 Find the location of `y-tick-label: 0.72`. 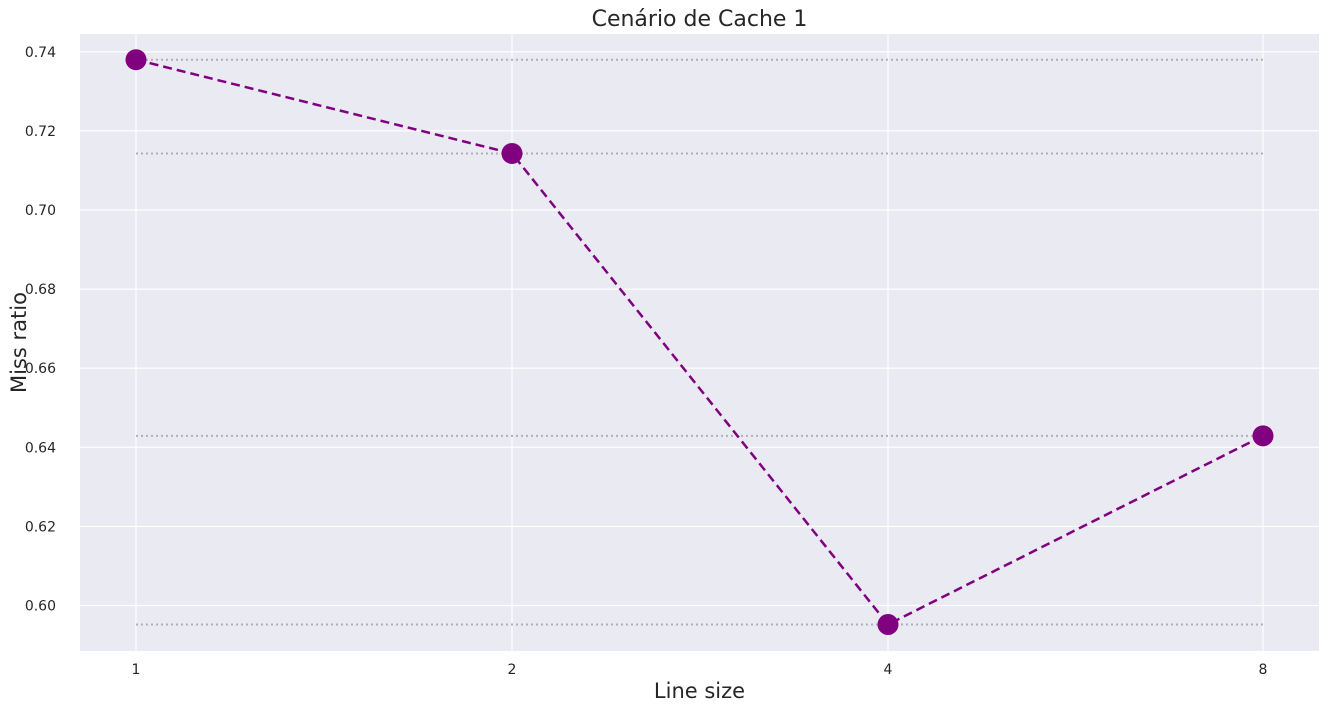

y-tick-label: 0.72 is located at coordinates (40, 132).